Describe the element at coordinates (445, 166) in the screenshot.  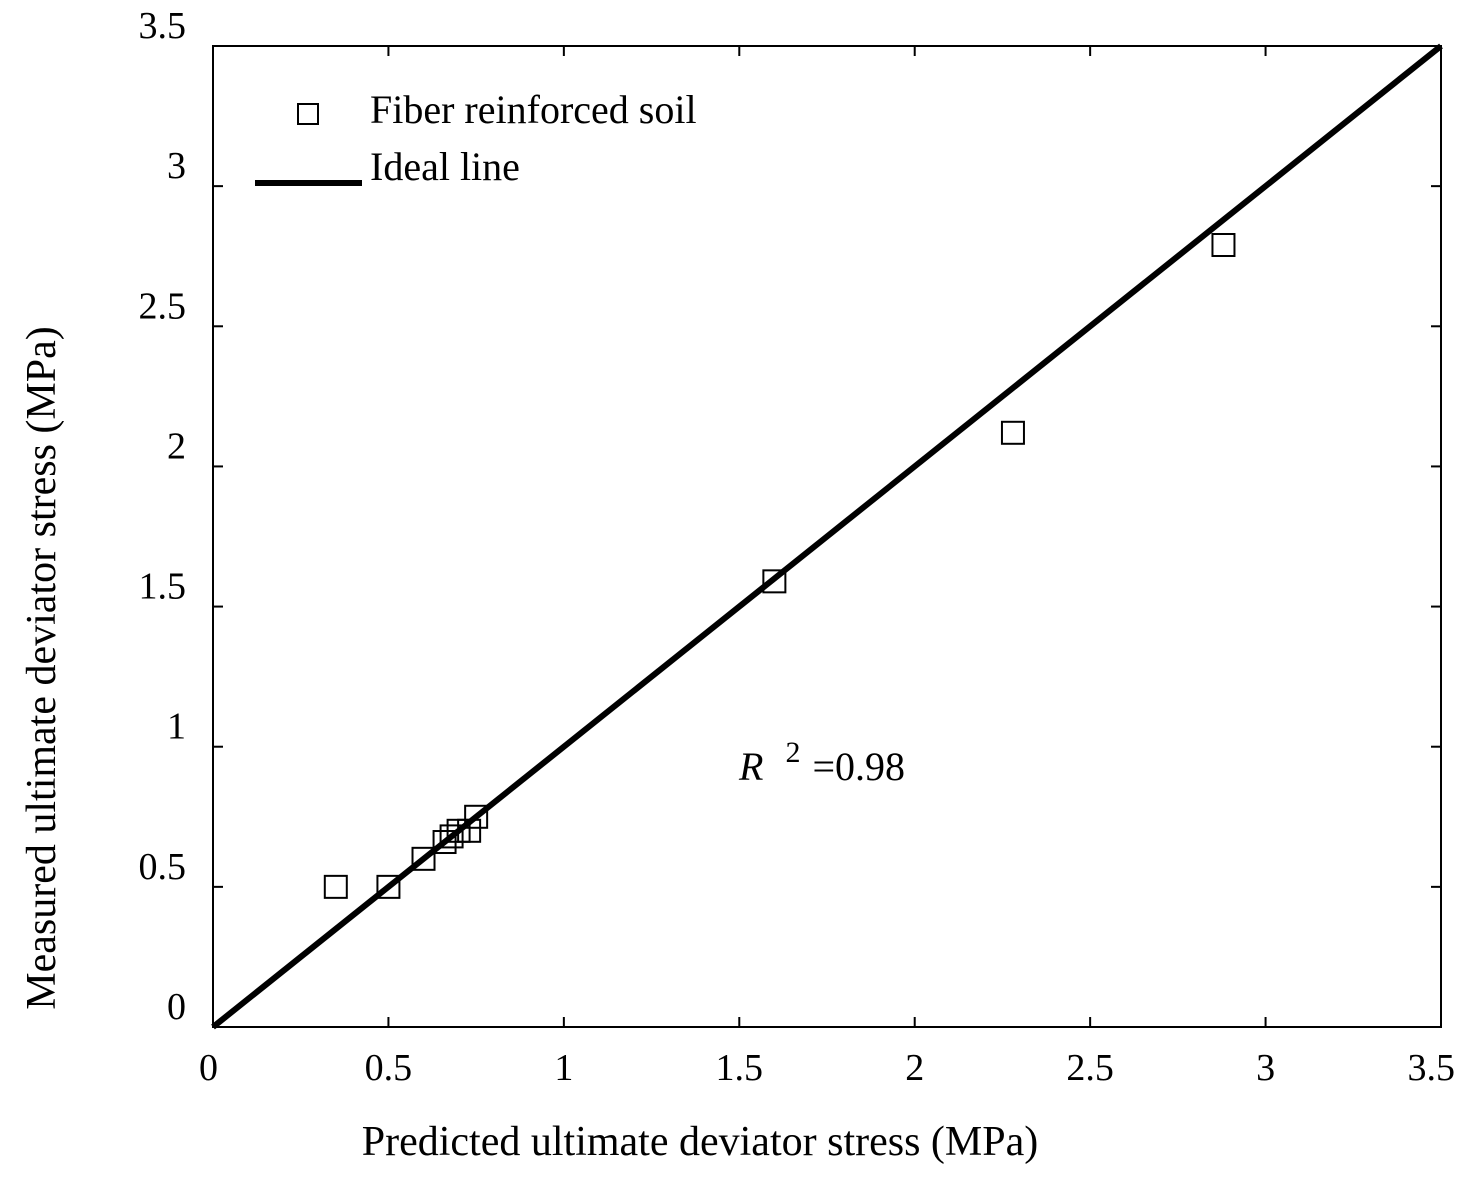
I see `legend-label-ideal: Ideal line` at that location.